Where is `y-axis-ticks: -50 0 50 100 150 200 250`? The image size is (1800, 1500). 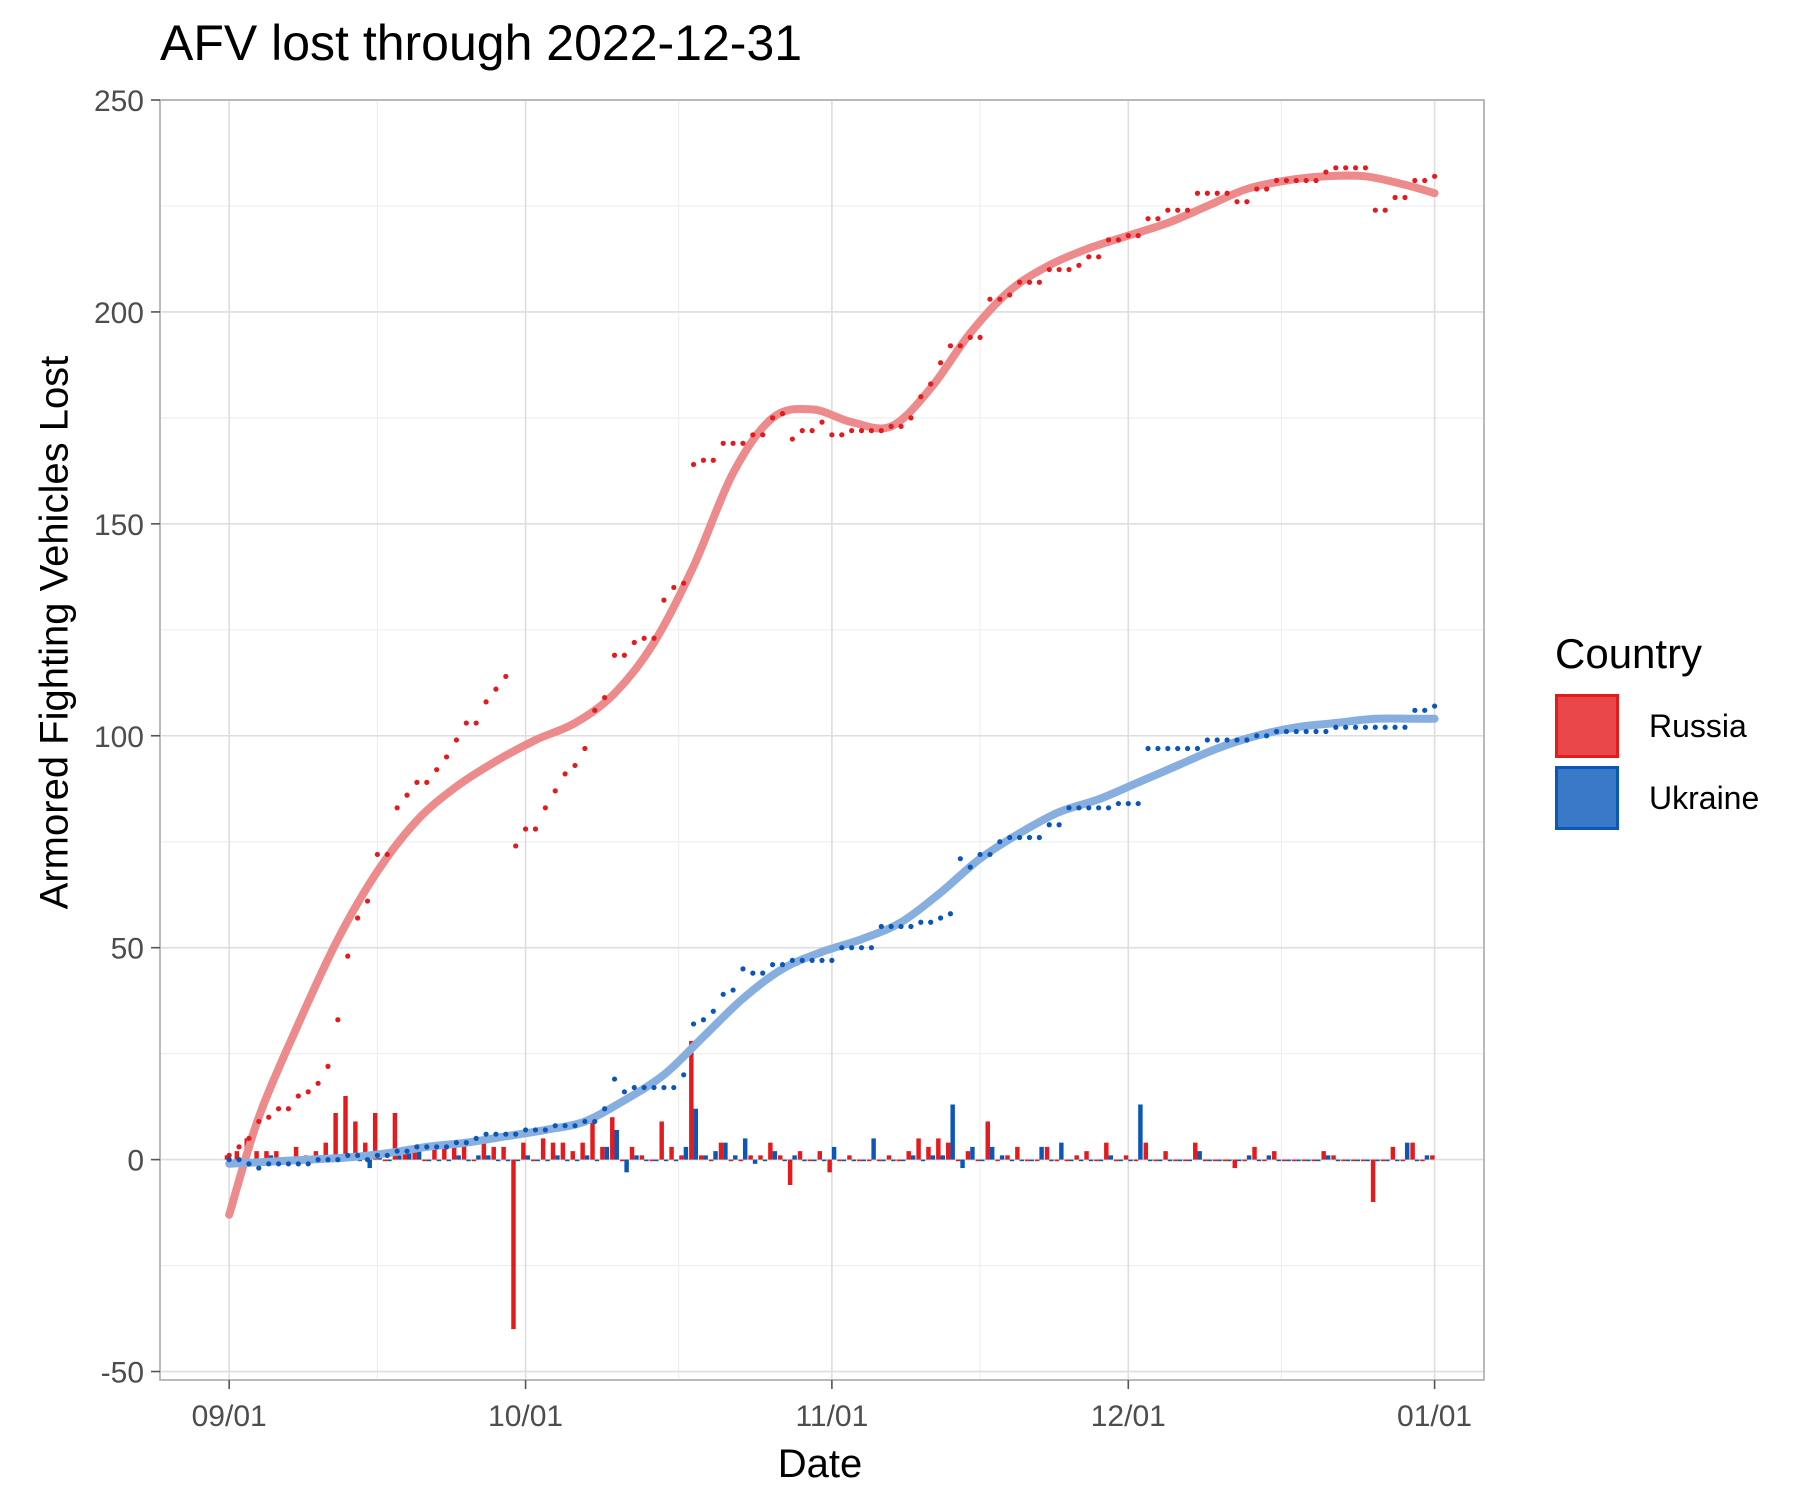 y-axis-ticks: -50 0 50 100 150 200 250 is located at coordinates (127, 737).